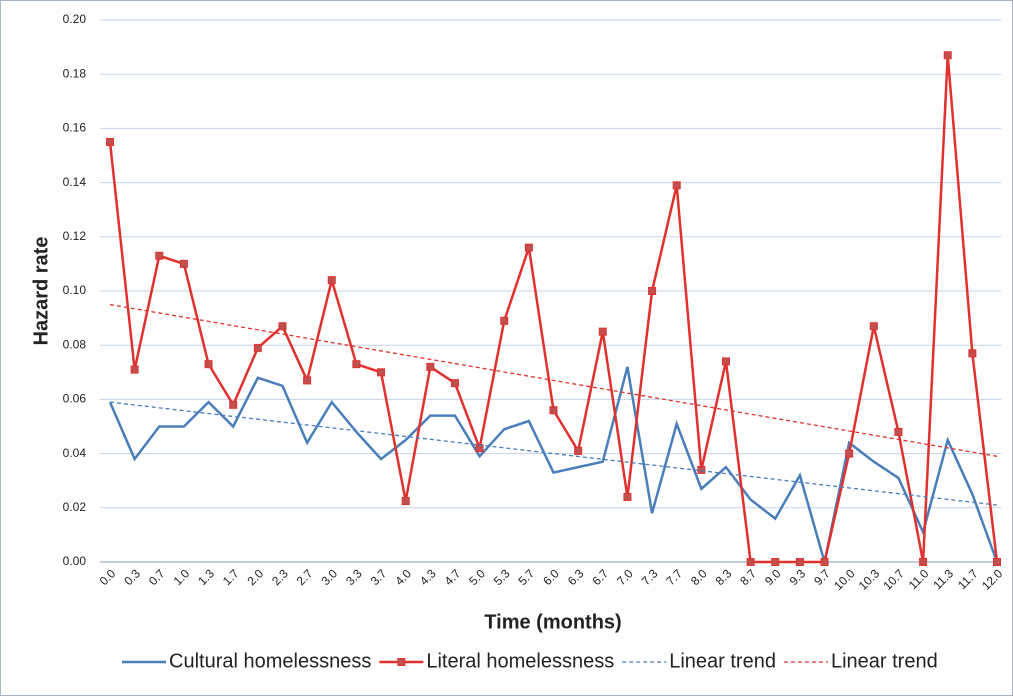 The width and height of the screenshot is (1013, 696). I want to click on y-tick-label: 0.02, so click(75, 507).